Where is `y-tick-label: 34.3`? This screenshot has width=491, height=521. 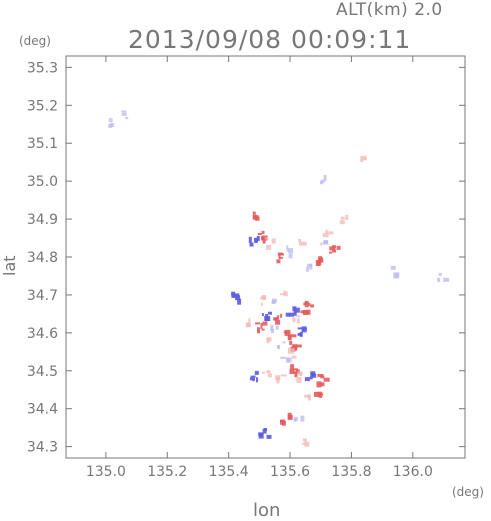 y-tick-label: 34.3 is located at coordinates (42, 448).